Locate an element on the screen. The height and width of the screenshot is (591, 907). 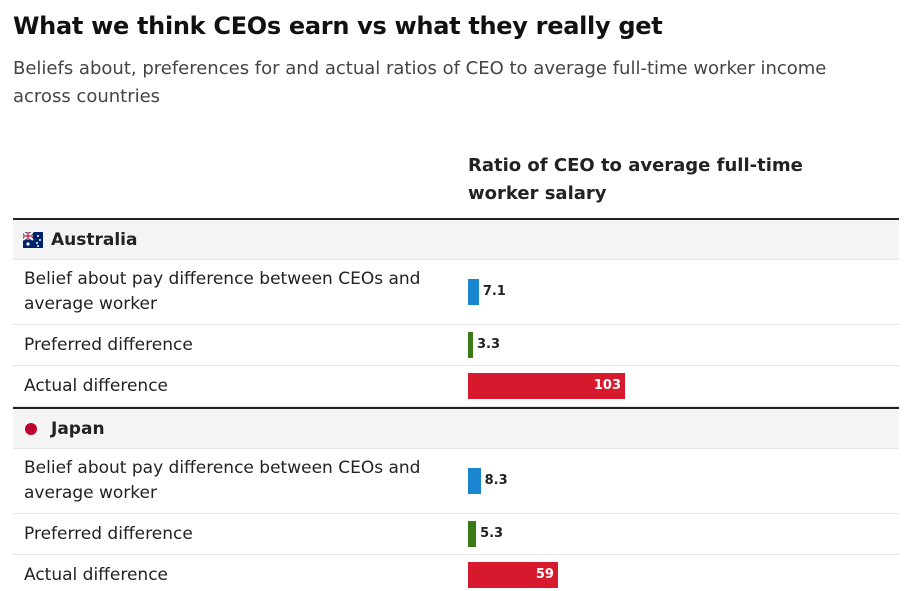
value-label: 8.3 is located at coordinates (496, 480).